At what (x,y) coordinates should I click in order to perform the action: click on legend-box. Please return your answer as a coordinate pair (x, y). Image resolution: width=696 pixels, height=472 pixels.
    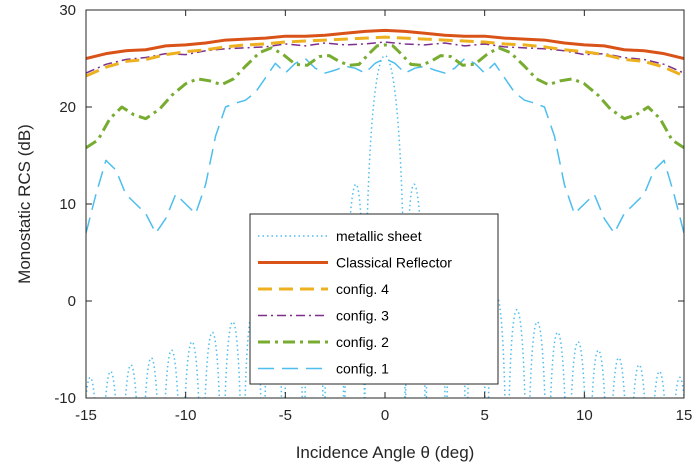
    Looking at the image, I should click on (374, 299).